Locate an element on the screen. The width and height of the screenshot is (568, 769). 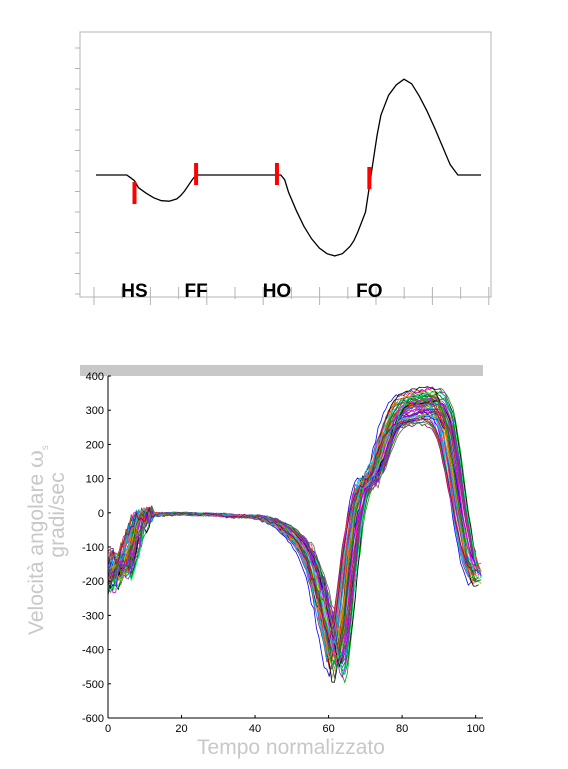
event-marker-hs is located at coordinates (135, 193).